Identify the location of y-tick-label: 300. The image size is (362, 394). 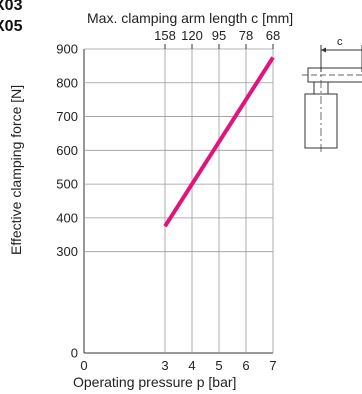
(67, 251).